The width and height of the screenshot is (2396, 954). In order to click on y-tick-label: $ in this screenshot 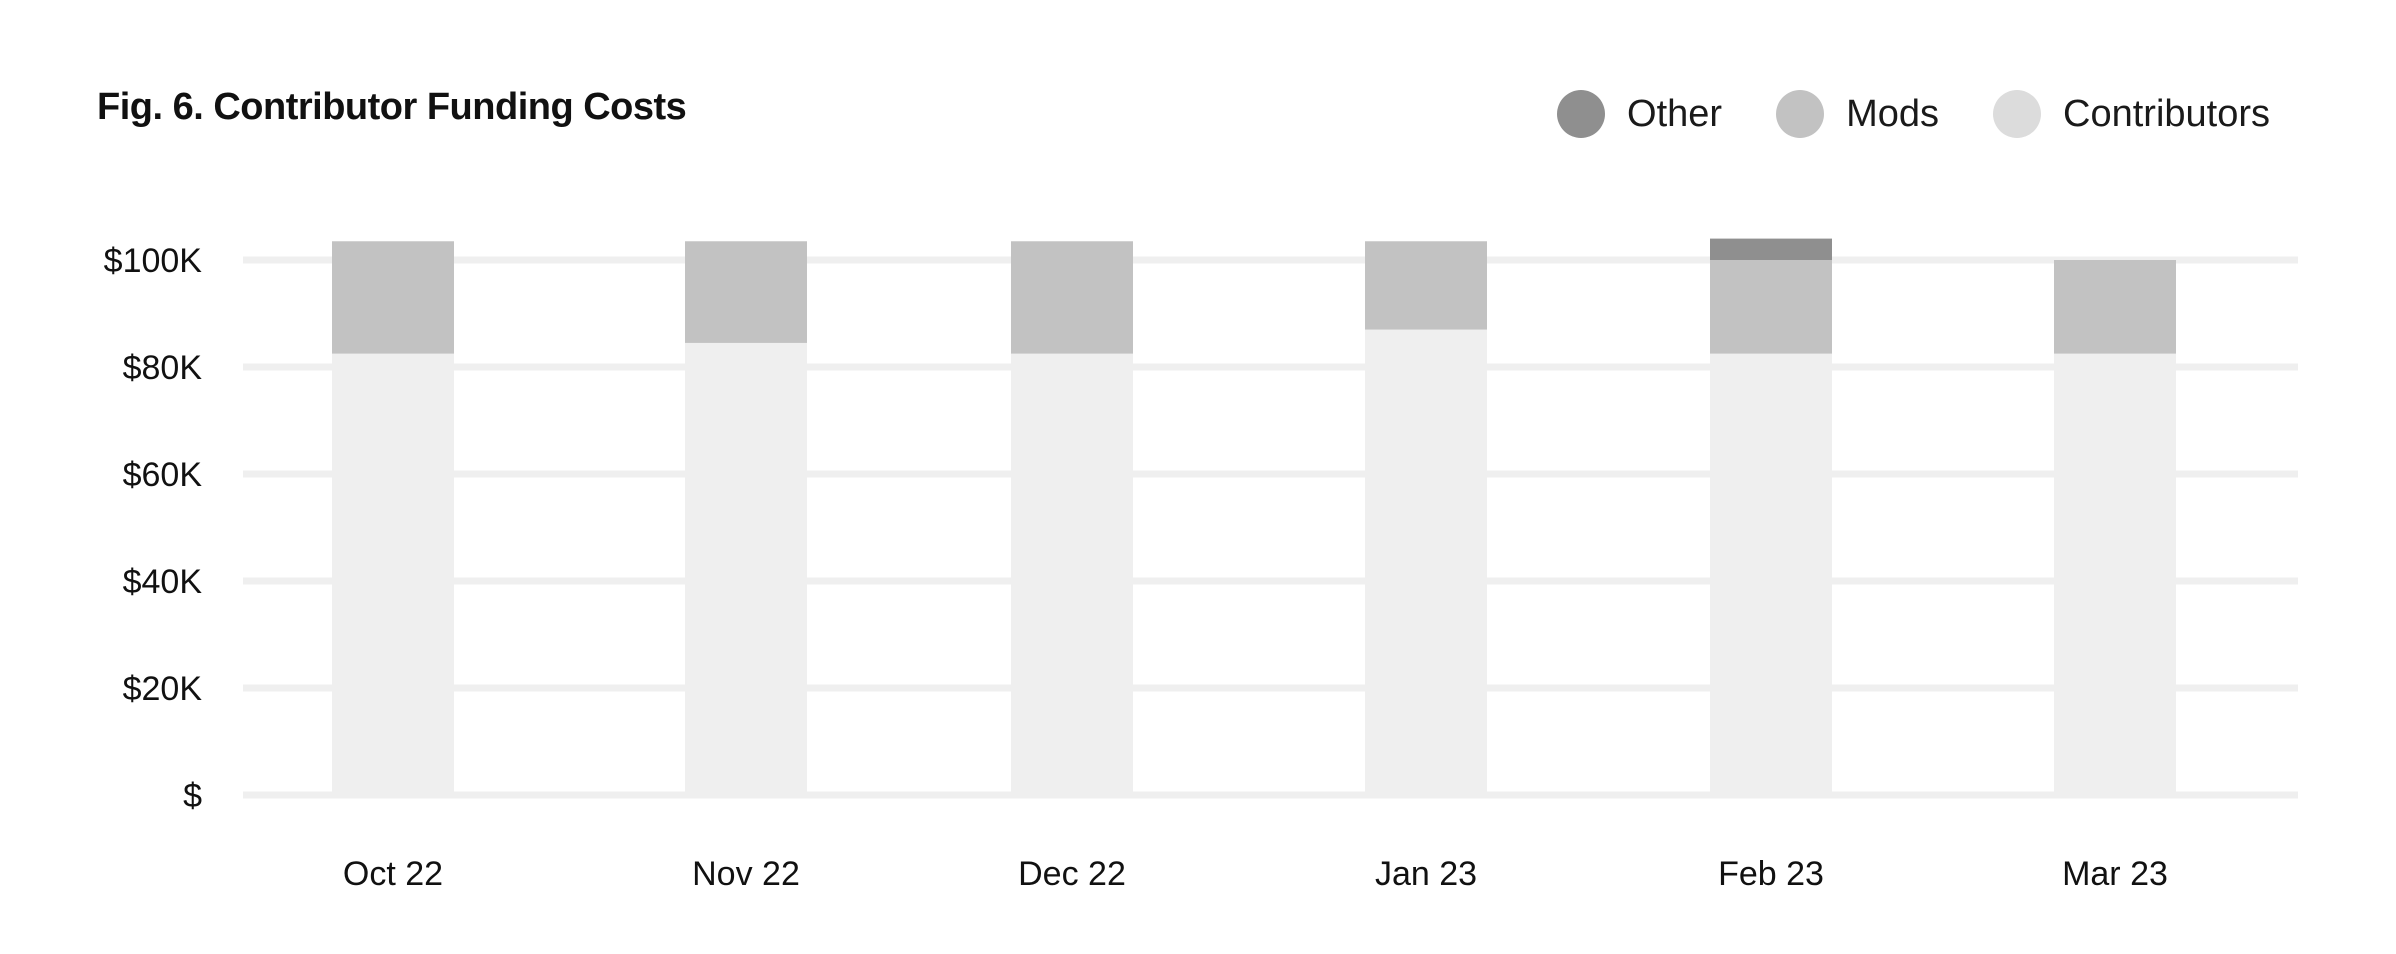, I will do `click(192, 796)`.